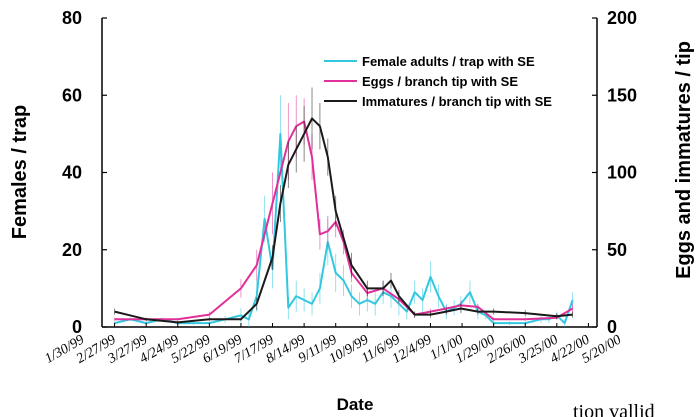 Image resolution: width=696 pixels, height=417 pixels. I want to click on legend-label: Immatures / branch tip with SE, so click(457, 101).